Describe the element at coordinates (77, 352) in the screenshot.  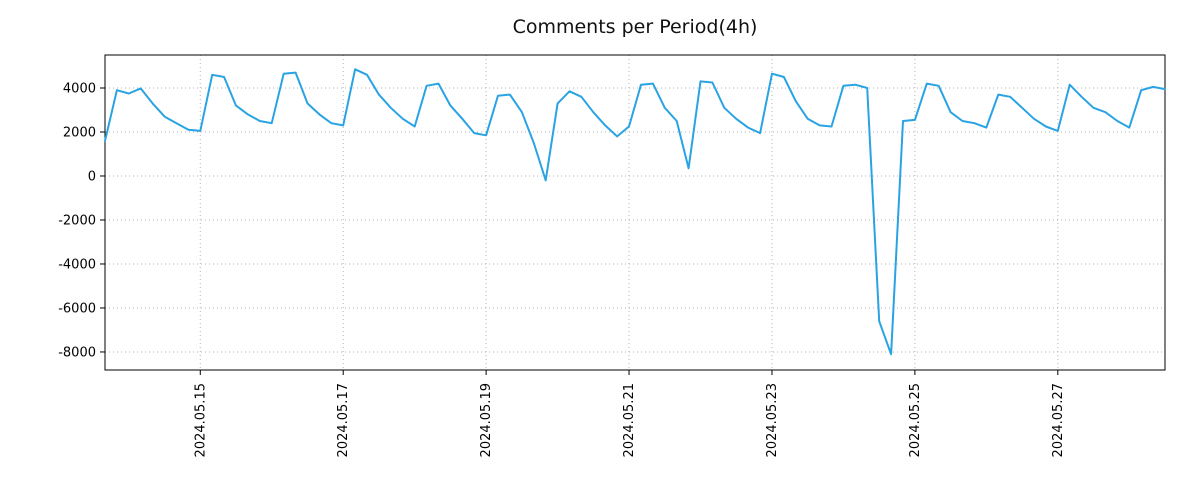
I see `y-tick-label: -8000` at that location.